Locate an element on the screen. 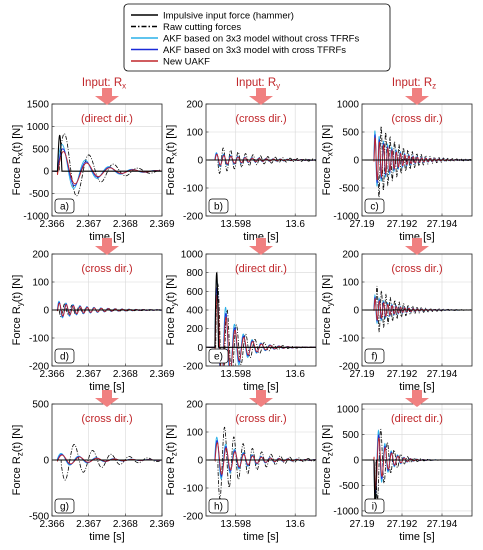 The width and height of the screenshot is (483, 550). x-tick-label-0: 2.366 is located at coordinates (51, 224).